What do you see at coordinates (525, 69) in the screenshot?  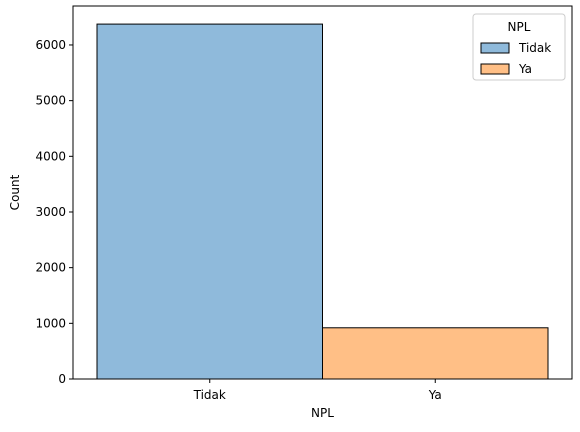 I see `legend-label-ya: Ya` at bounding box center [525, 69].